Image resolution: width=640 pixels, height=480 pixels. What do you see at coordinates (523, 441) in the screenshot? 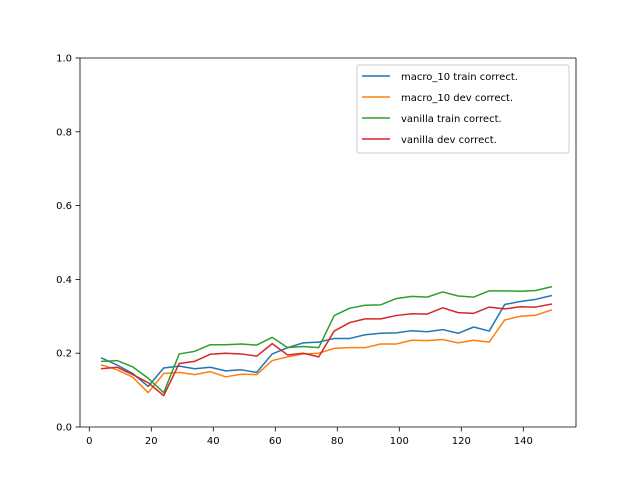
I see `x-tick-label-7: 140` at bounding box center [523, 441].